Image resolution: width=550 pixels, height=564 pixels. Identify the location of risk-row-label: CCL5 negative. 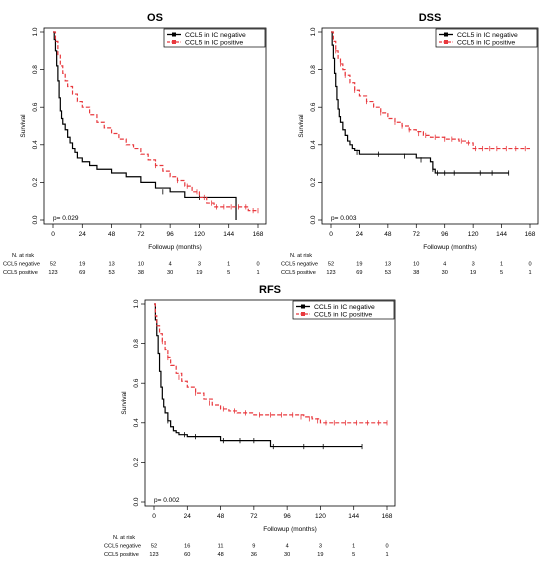
(21, 265).